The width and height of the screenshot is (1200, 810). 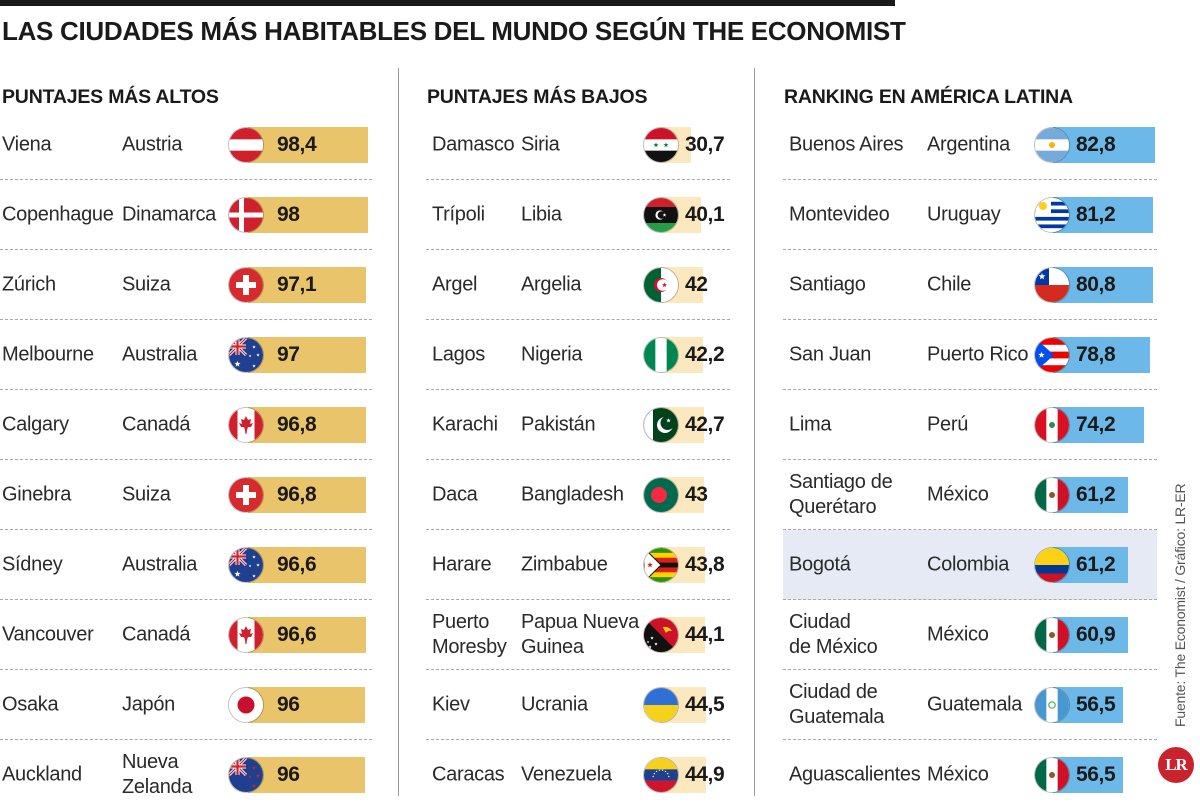 What do you see at coordinates (152, 144) in the screenshot?
I see `country-label: Austria` at bounding box center [152, 144].